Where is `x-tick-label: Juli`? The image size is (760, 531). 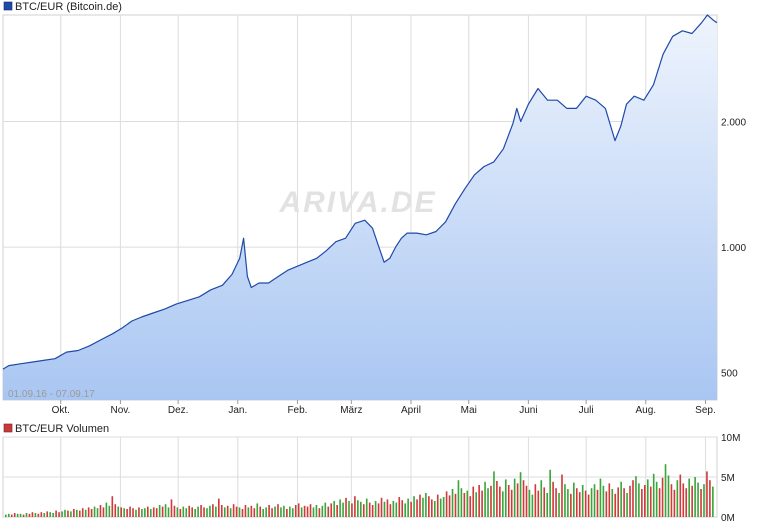 x-tick-label: Juli is located at coordinates (586, 410).